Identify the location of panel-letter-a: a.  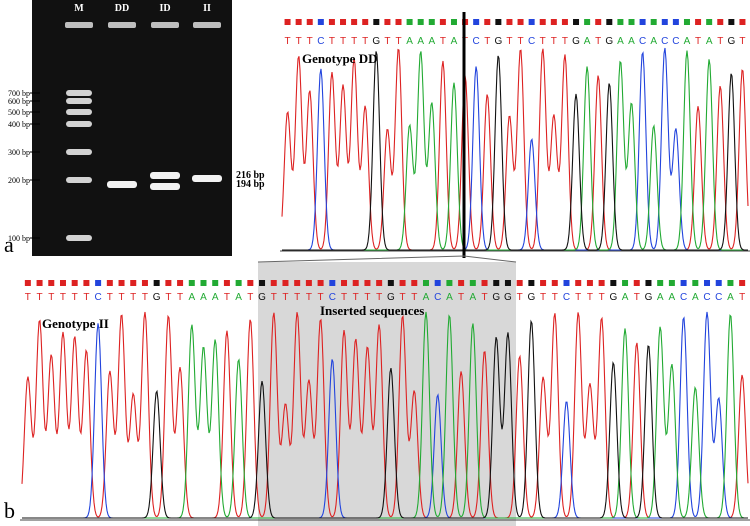
(9, 244).